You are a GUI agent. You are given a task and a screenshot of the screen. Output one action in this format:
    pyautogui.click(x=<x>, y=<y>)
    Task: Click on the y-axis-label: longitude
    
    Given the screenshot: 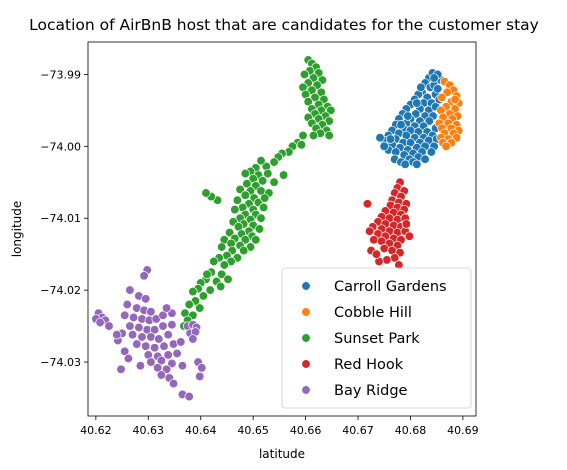 What is the action you would take?
    pyautogui.click(x=17, y=229)
    